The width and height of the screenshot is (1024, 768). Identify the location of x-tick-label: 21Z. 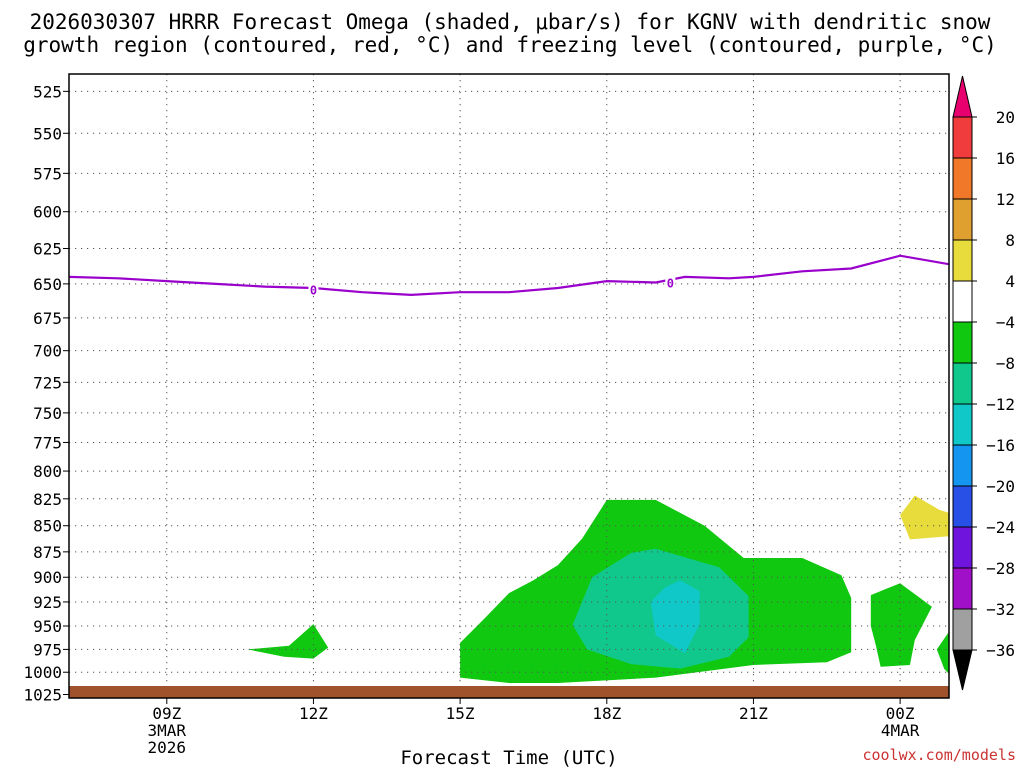
(753, 713).